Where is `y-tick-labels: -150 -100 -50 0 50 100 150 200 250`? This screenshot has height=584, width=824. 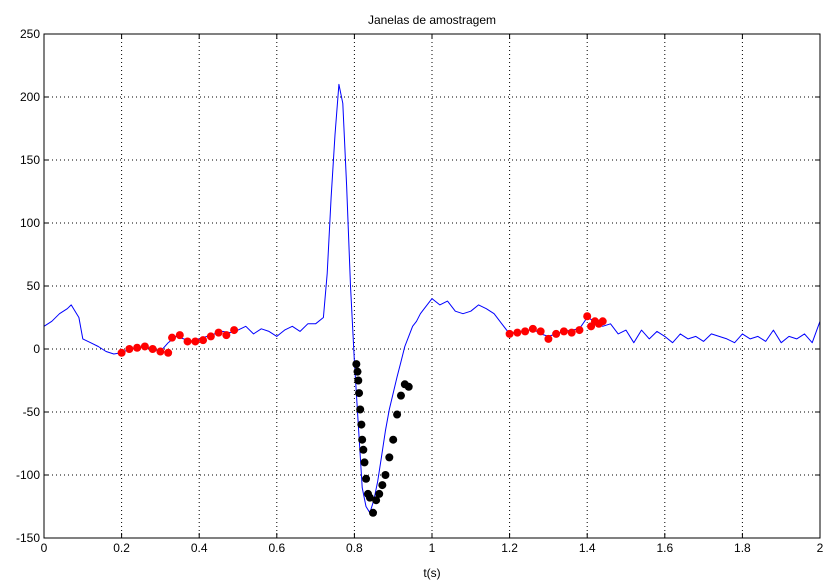 y-tick-labels: -150 -100 -50 0 50 100 150 200 250 is located at coordinates (28, 286).